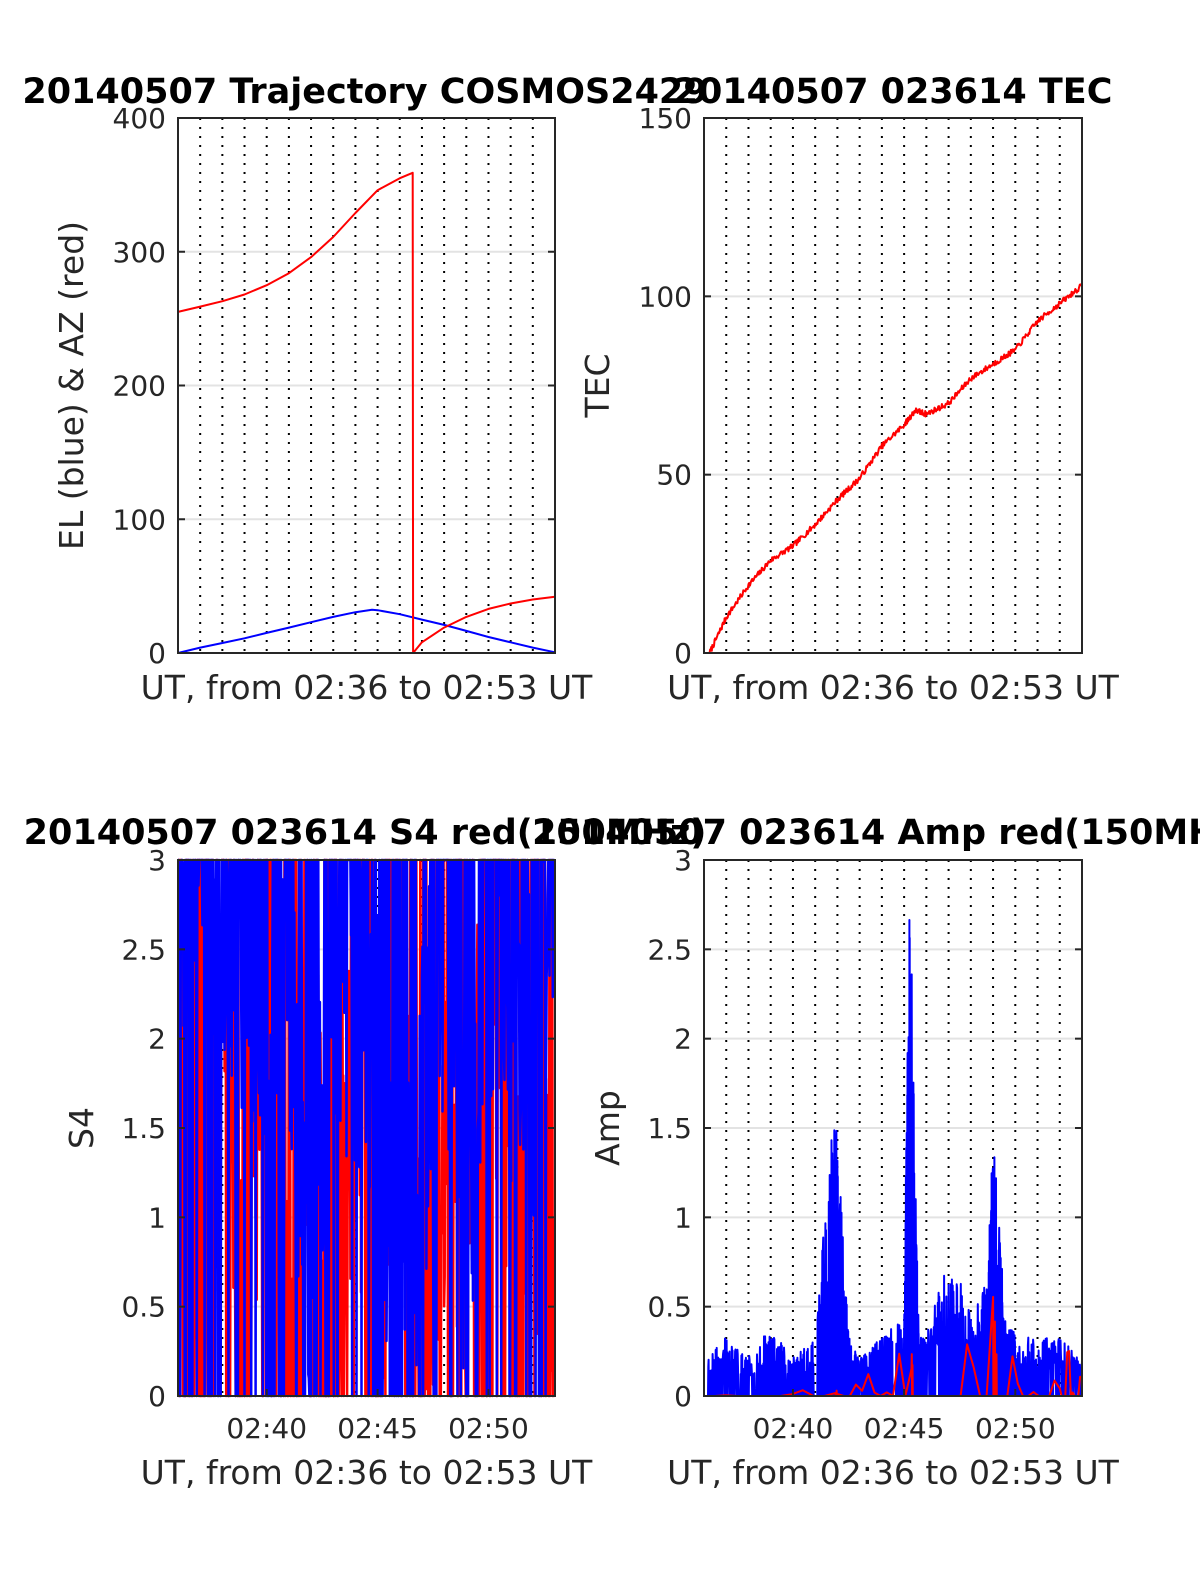  I want to click on series-az-line, so click(366, 412).